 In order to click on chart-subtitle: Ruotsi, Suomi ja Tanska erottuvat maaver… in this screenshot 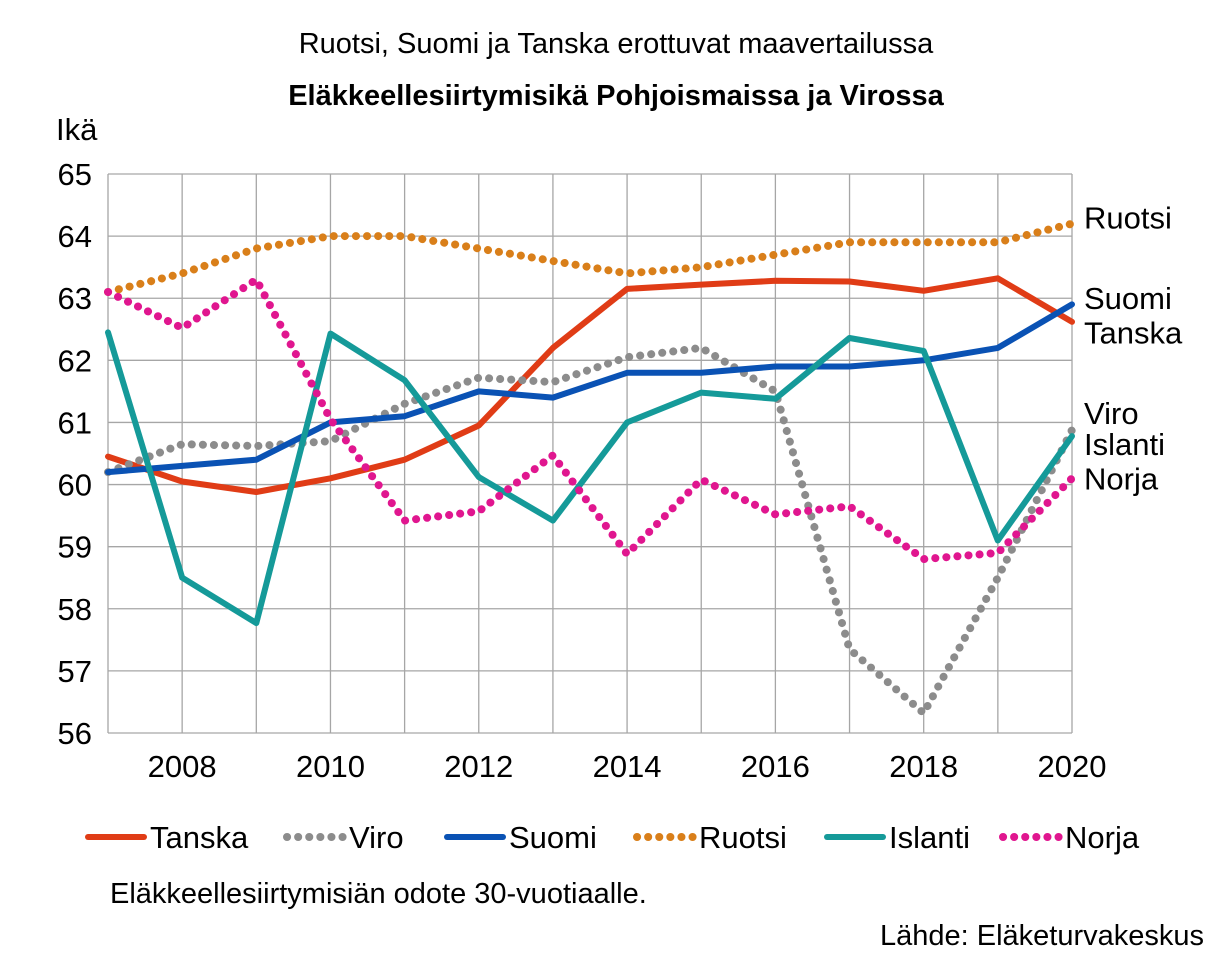, I will do `click(616, 44)`.